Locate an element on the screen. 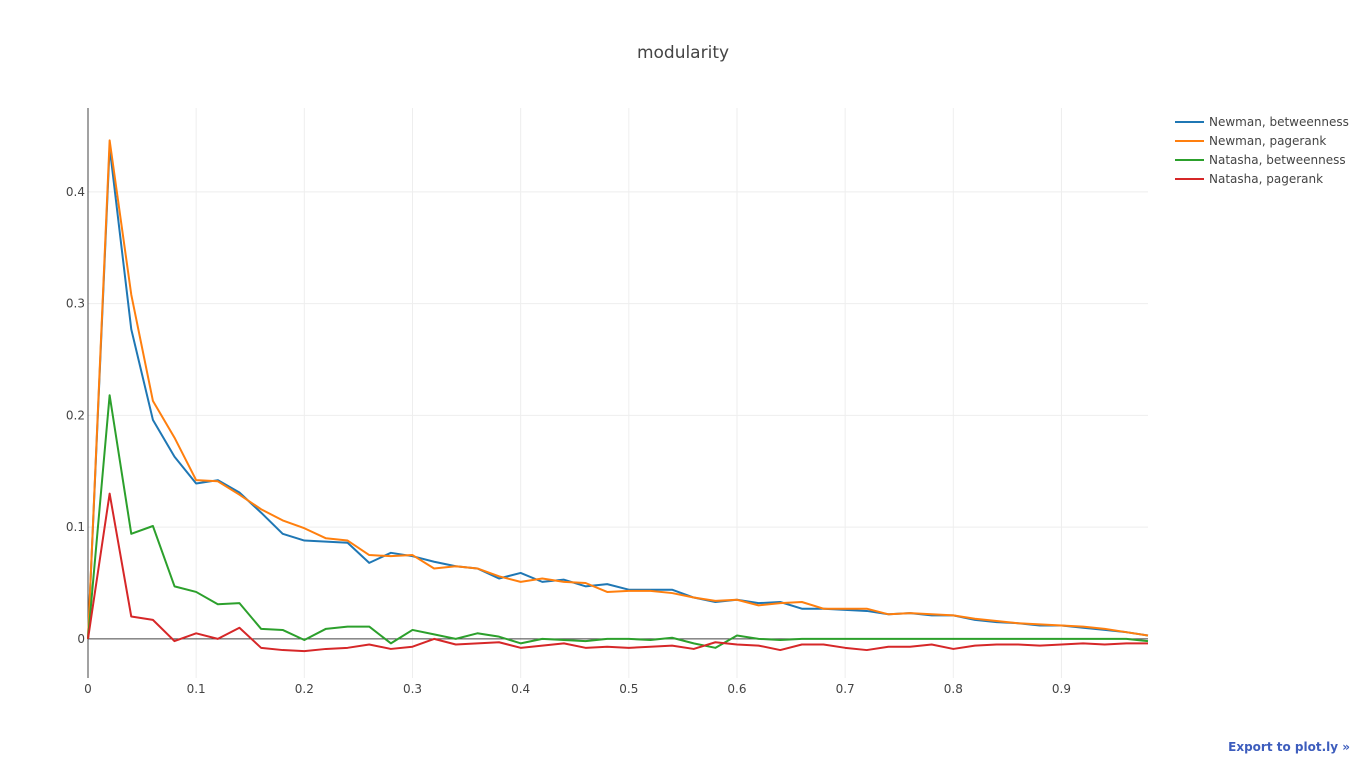 The width and height of the screenshot is (1366, 768). y-tick-label: 0.3 is located at coordinates (75, 304).